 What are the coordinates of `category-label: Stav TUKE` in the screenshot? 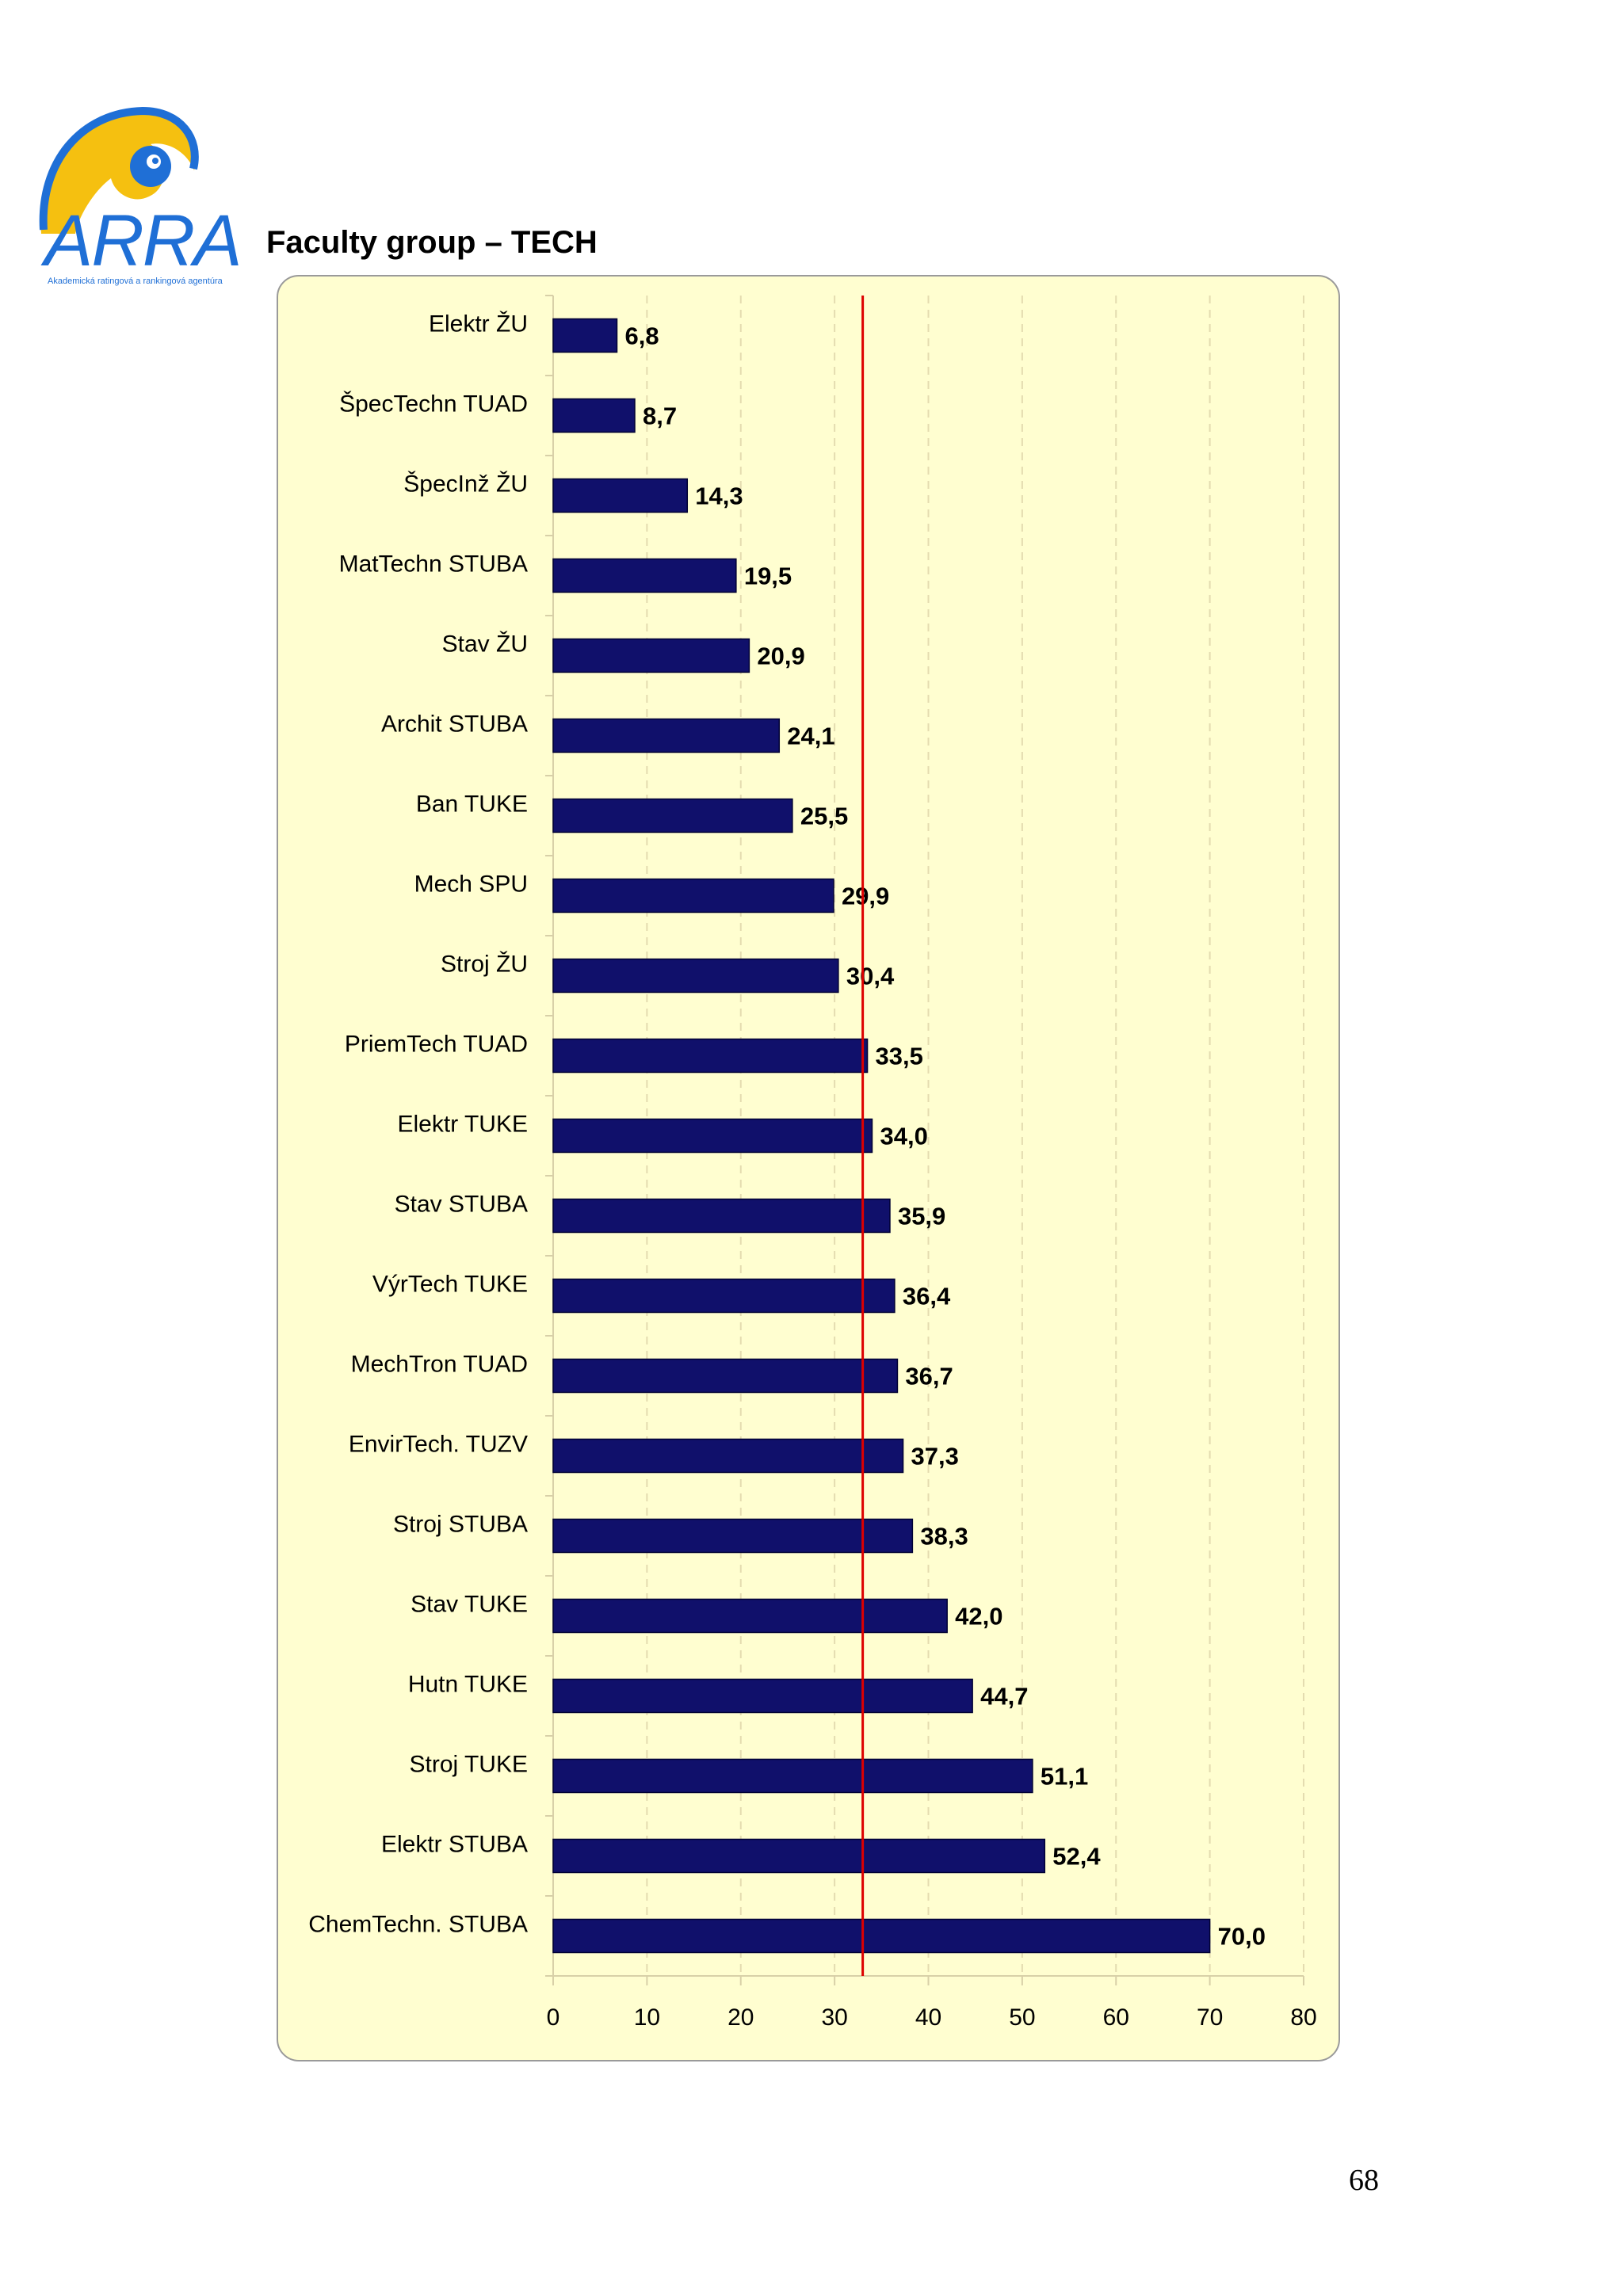 It's located at (469, 1605).